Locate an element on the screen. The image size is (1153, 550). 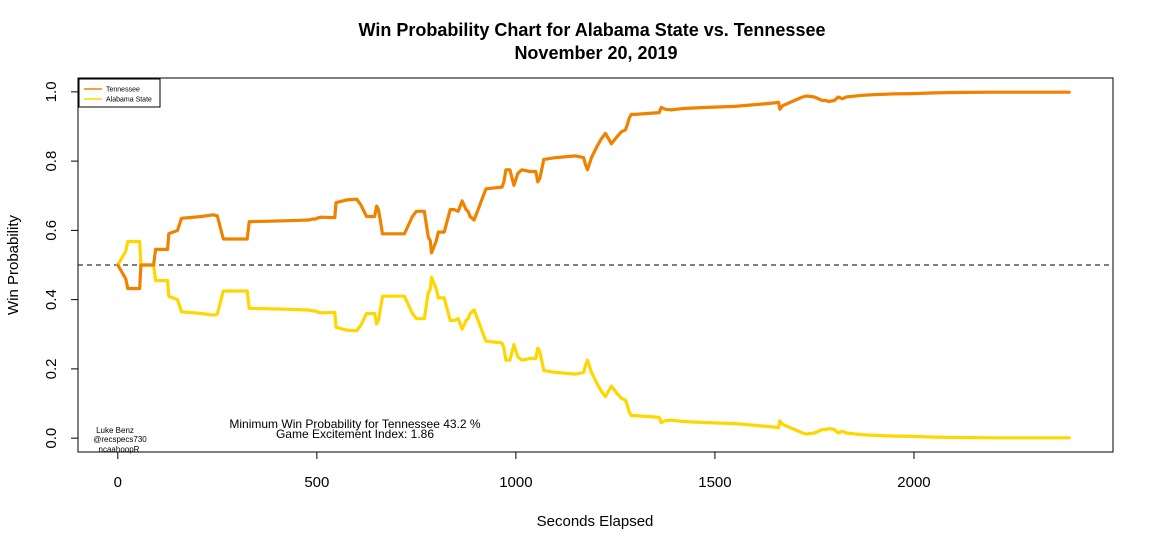
x-tick-label: 500 is located at coordinates (316, 482).